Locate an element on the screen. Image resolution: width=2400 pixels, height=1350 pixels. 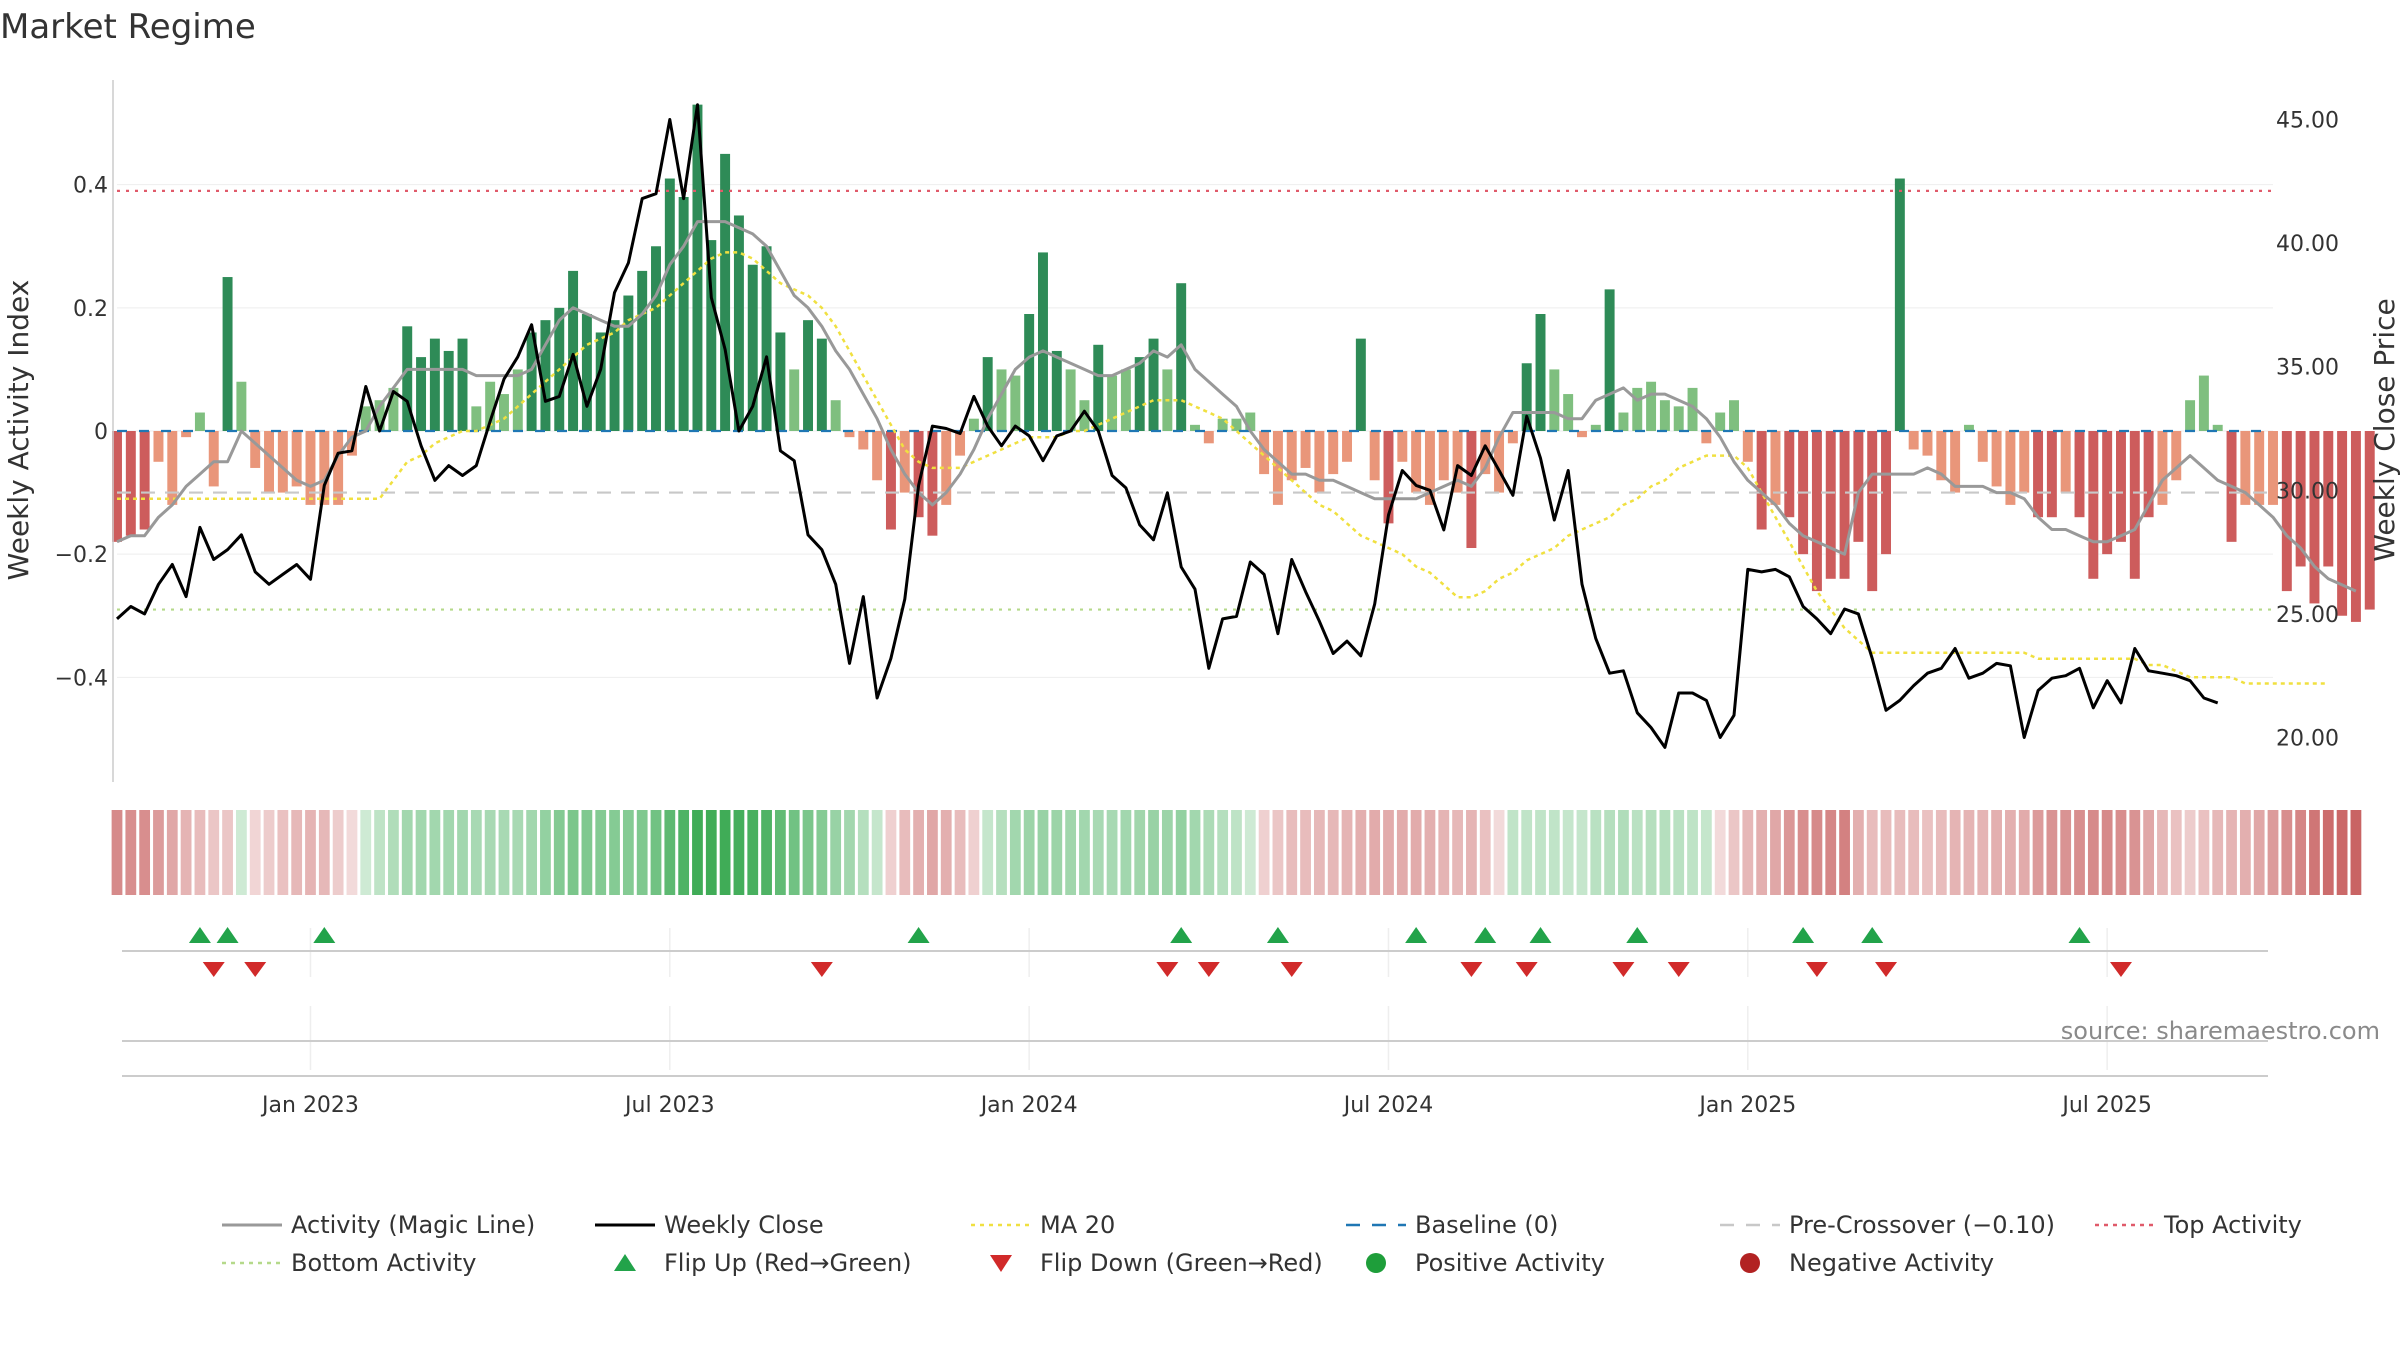
x-tick-label: Jul 2025 is located at coordinates (2106, 1105).